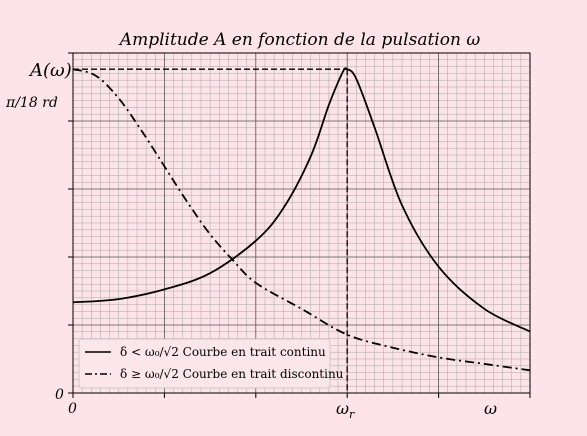  What do you see at coordinates (490, 408) in the screenshot?
I see `x-axis-label: ω` at bounding box center [490, 408].